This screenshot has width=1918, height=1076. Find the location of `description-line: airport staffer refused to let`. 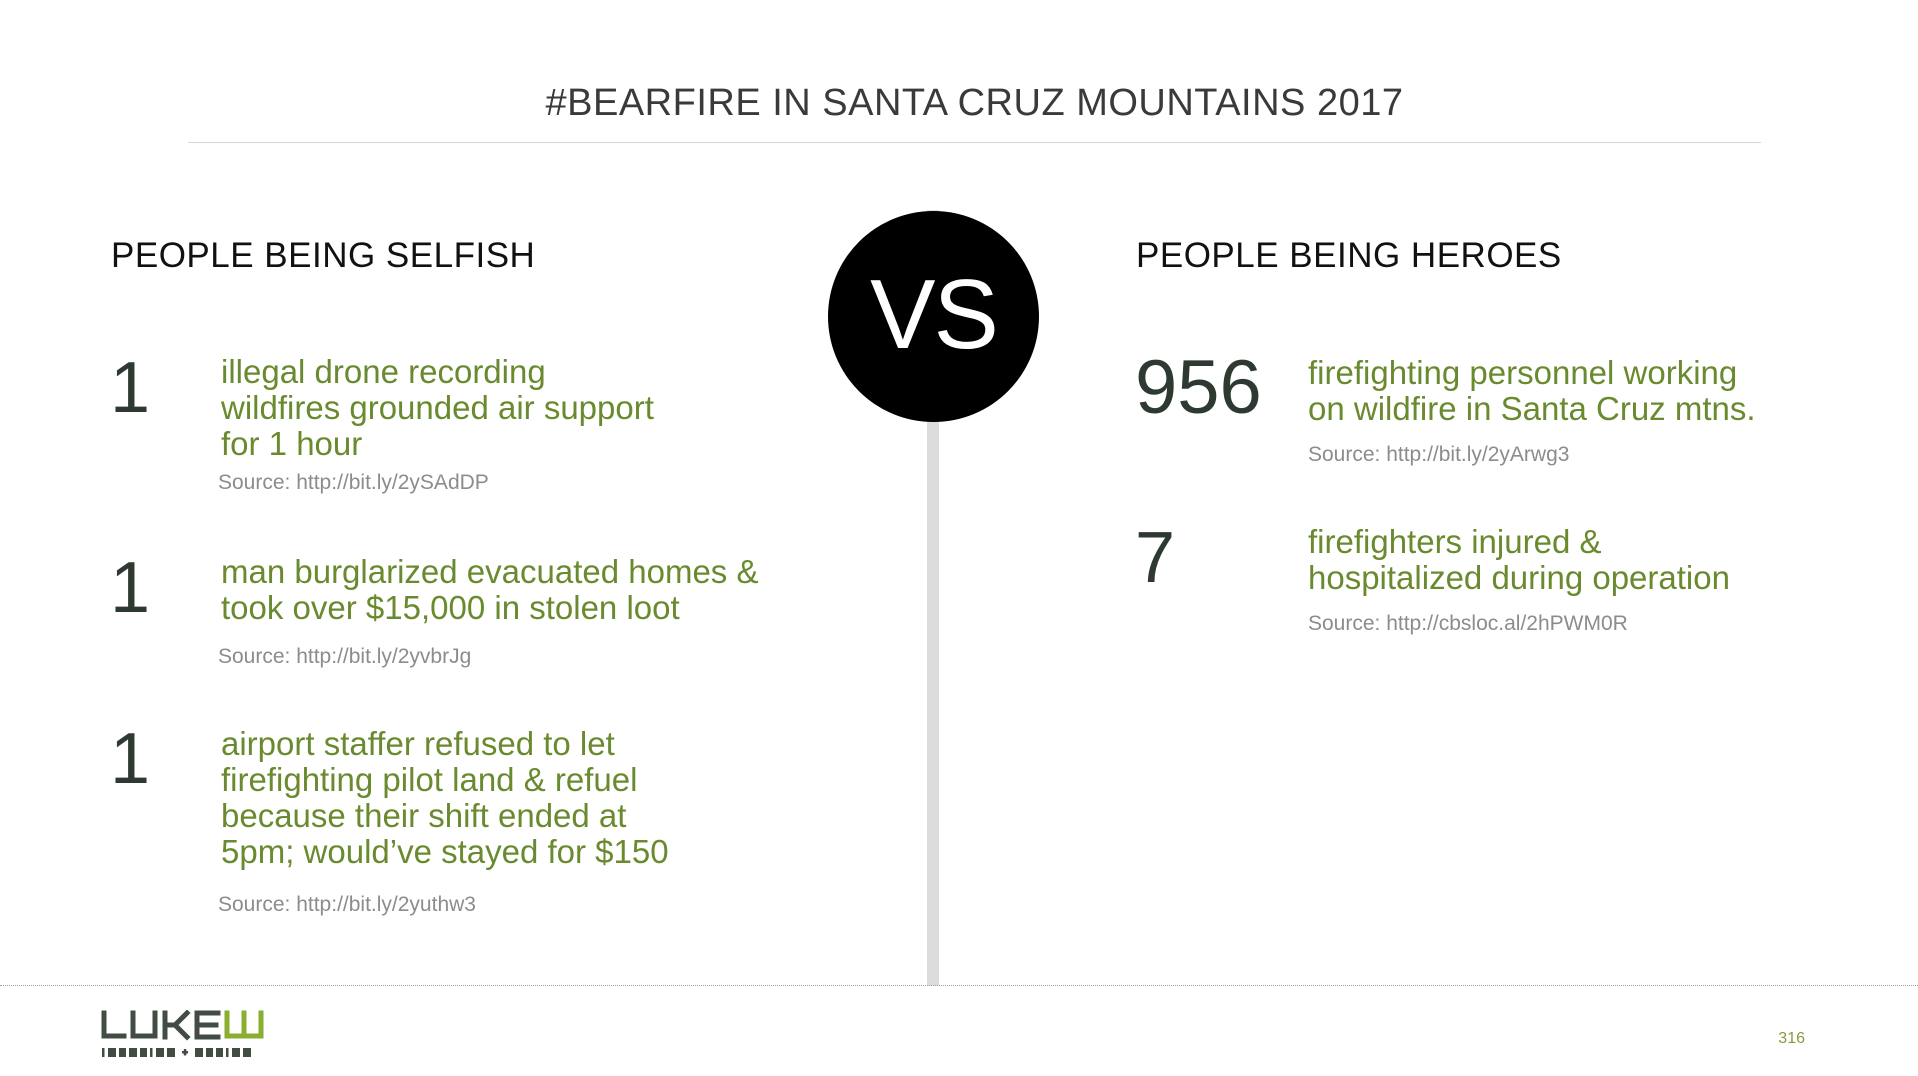

description-line: airport staffer refused to let is located at coordinates (418, 743).